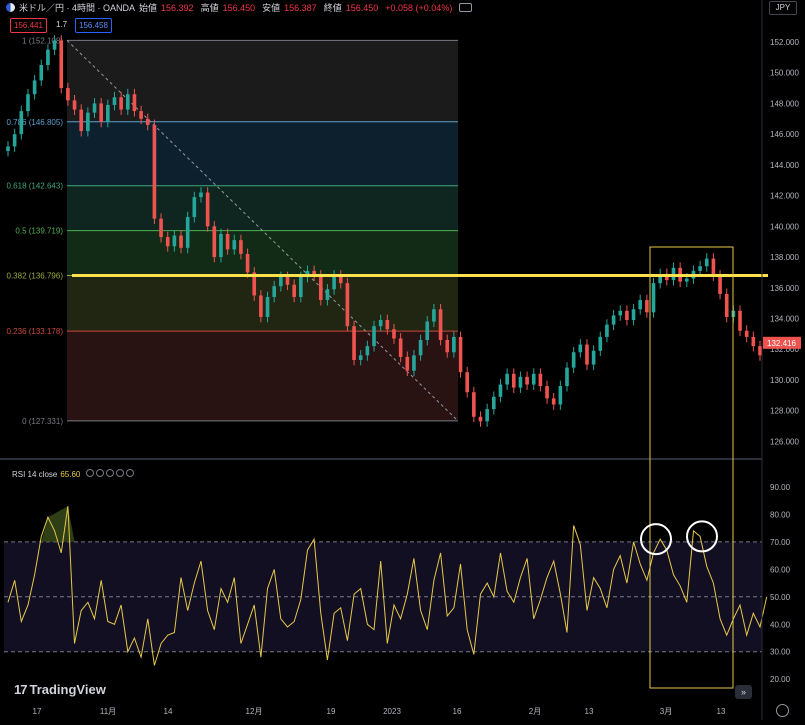 The width and height of the screenshot is (805, 725). Describe the element at coordinates (782, 710) in the screenshot. I see `axis-settings-icon` at that location.